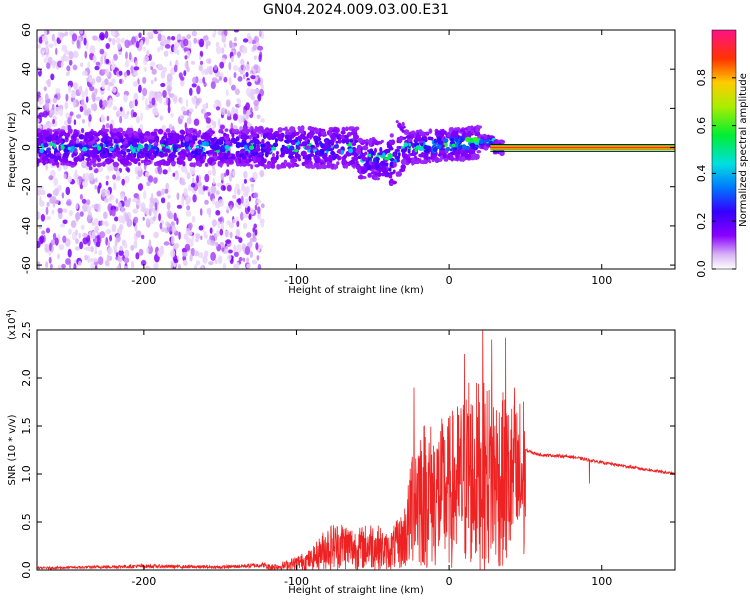 This screenshot has width=750, height=600. Describe the element at coordinates (26, 30) in the screenshot. I see `y-tick-label: 60` at that location.